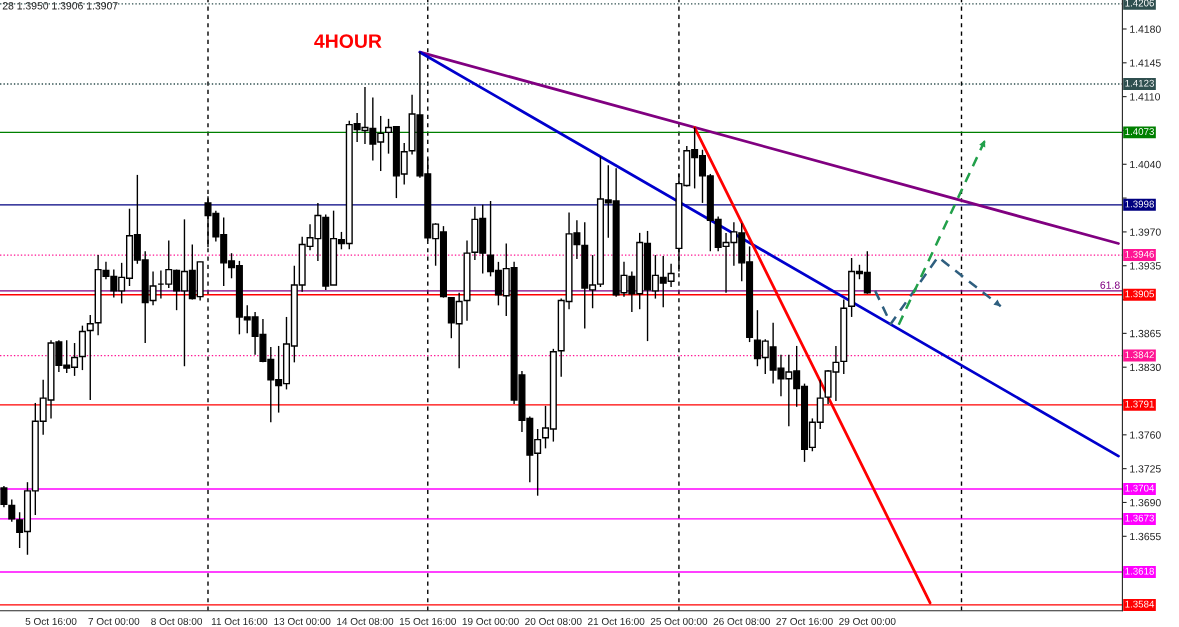 Image resolution: width=1179 pixels, height=627 pixels. I want to click on ref-line-label: 1.3791, so click(1139, 404).